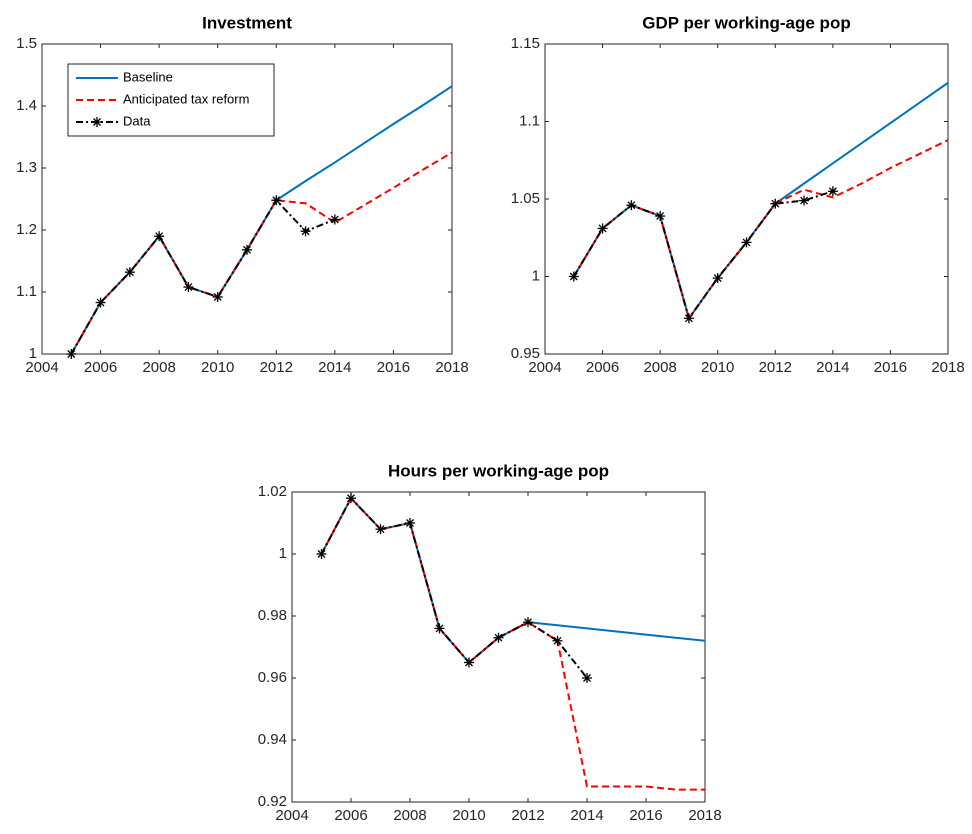 The image size is (972, 834). Describe the element at coordinates (272, 739) in the screenshot. I see `y-tick-label: 0.94` at that location.